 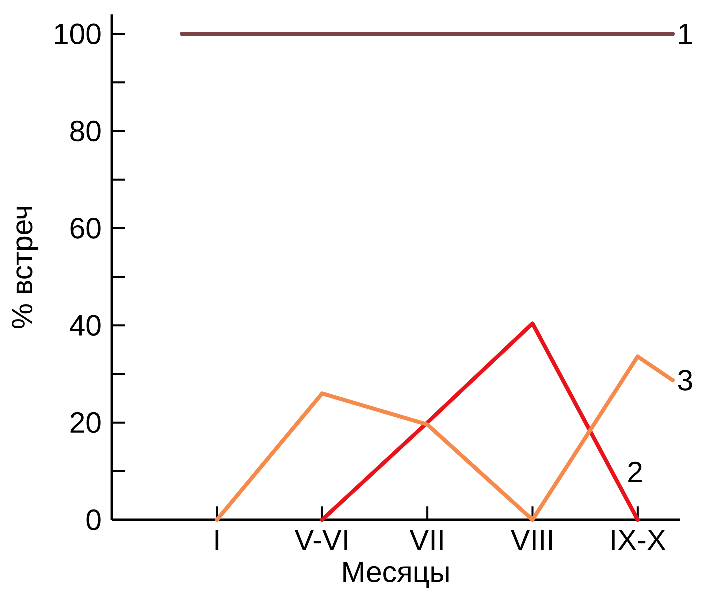 I want to click on y-tick-label: 20, so click(x=85, y=423).